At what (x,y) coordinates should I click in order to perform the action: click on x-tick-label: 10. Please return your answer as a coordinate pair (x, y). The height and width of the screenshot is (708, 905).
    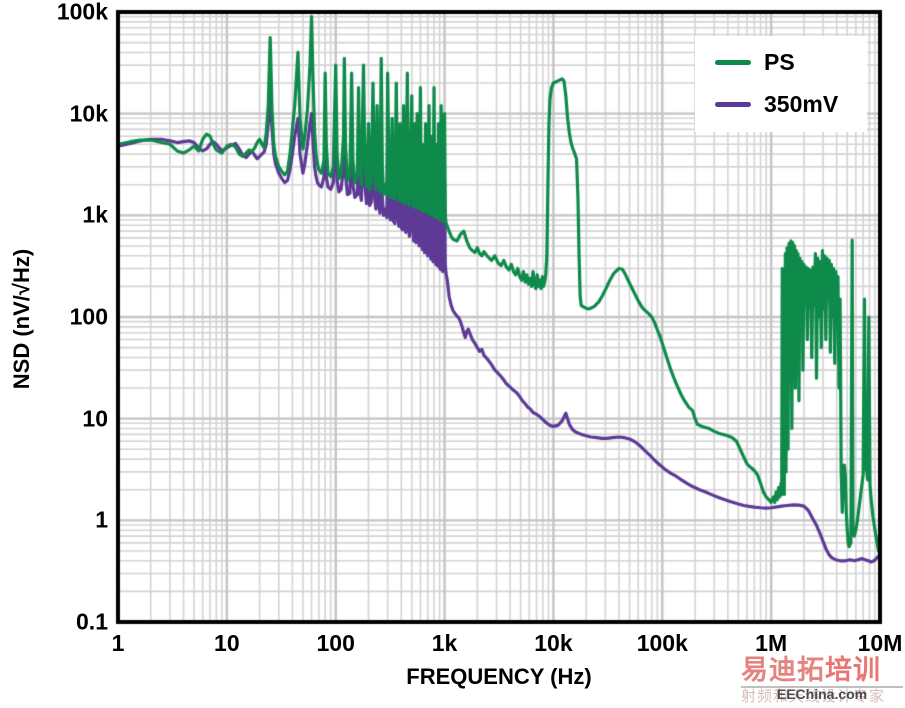
    Looking at the image, I should click on (227, 643).